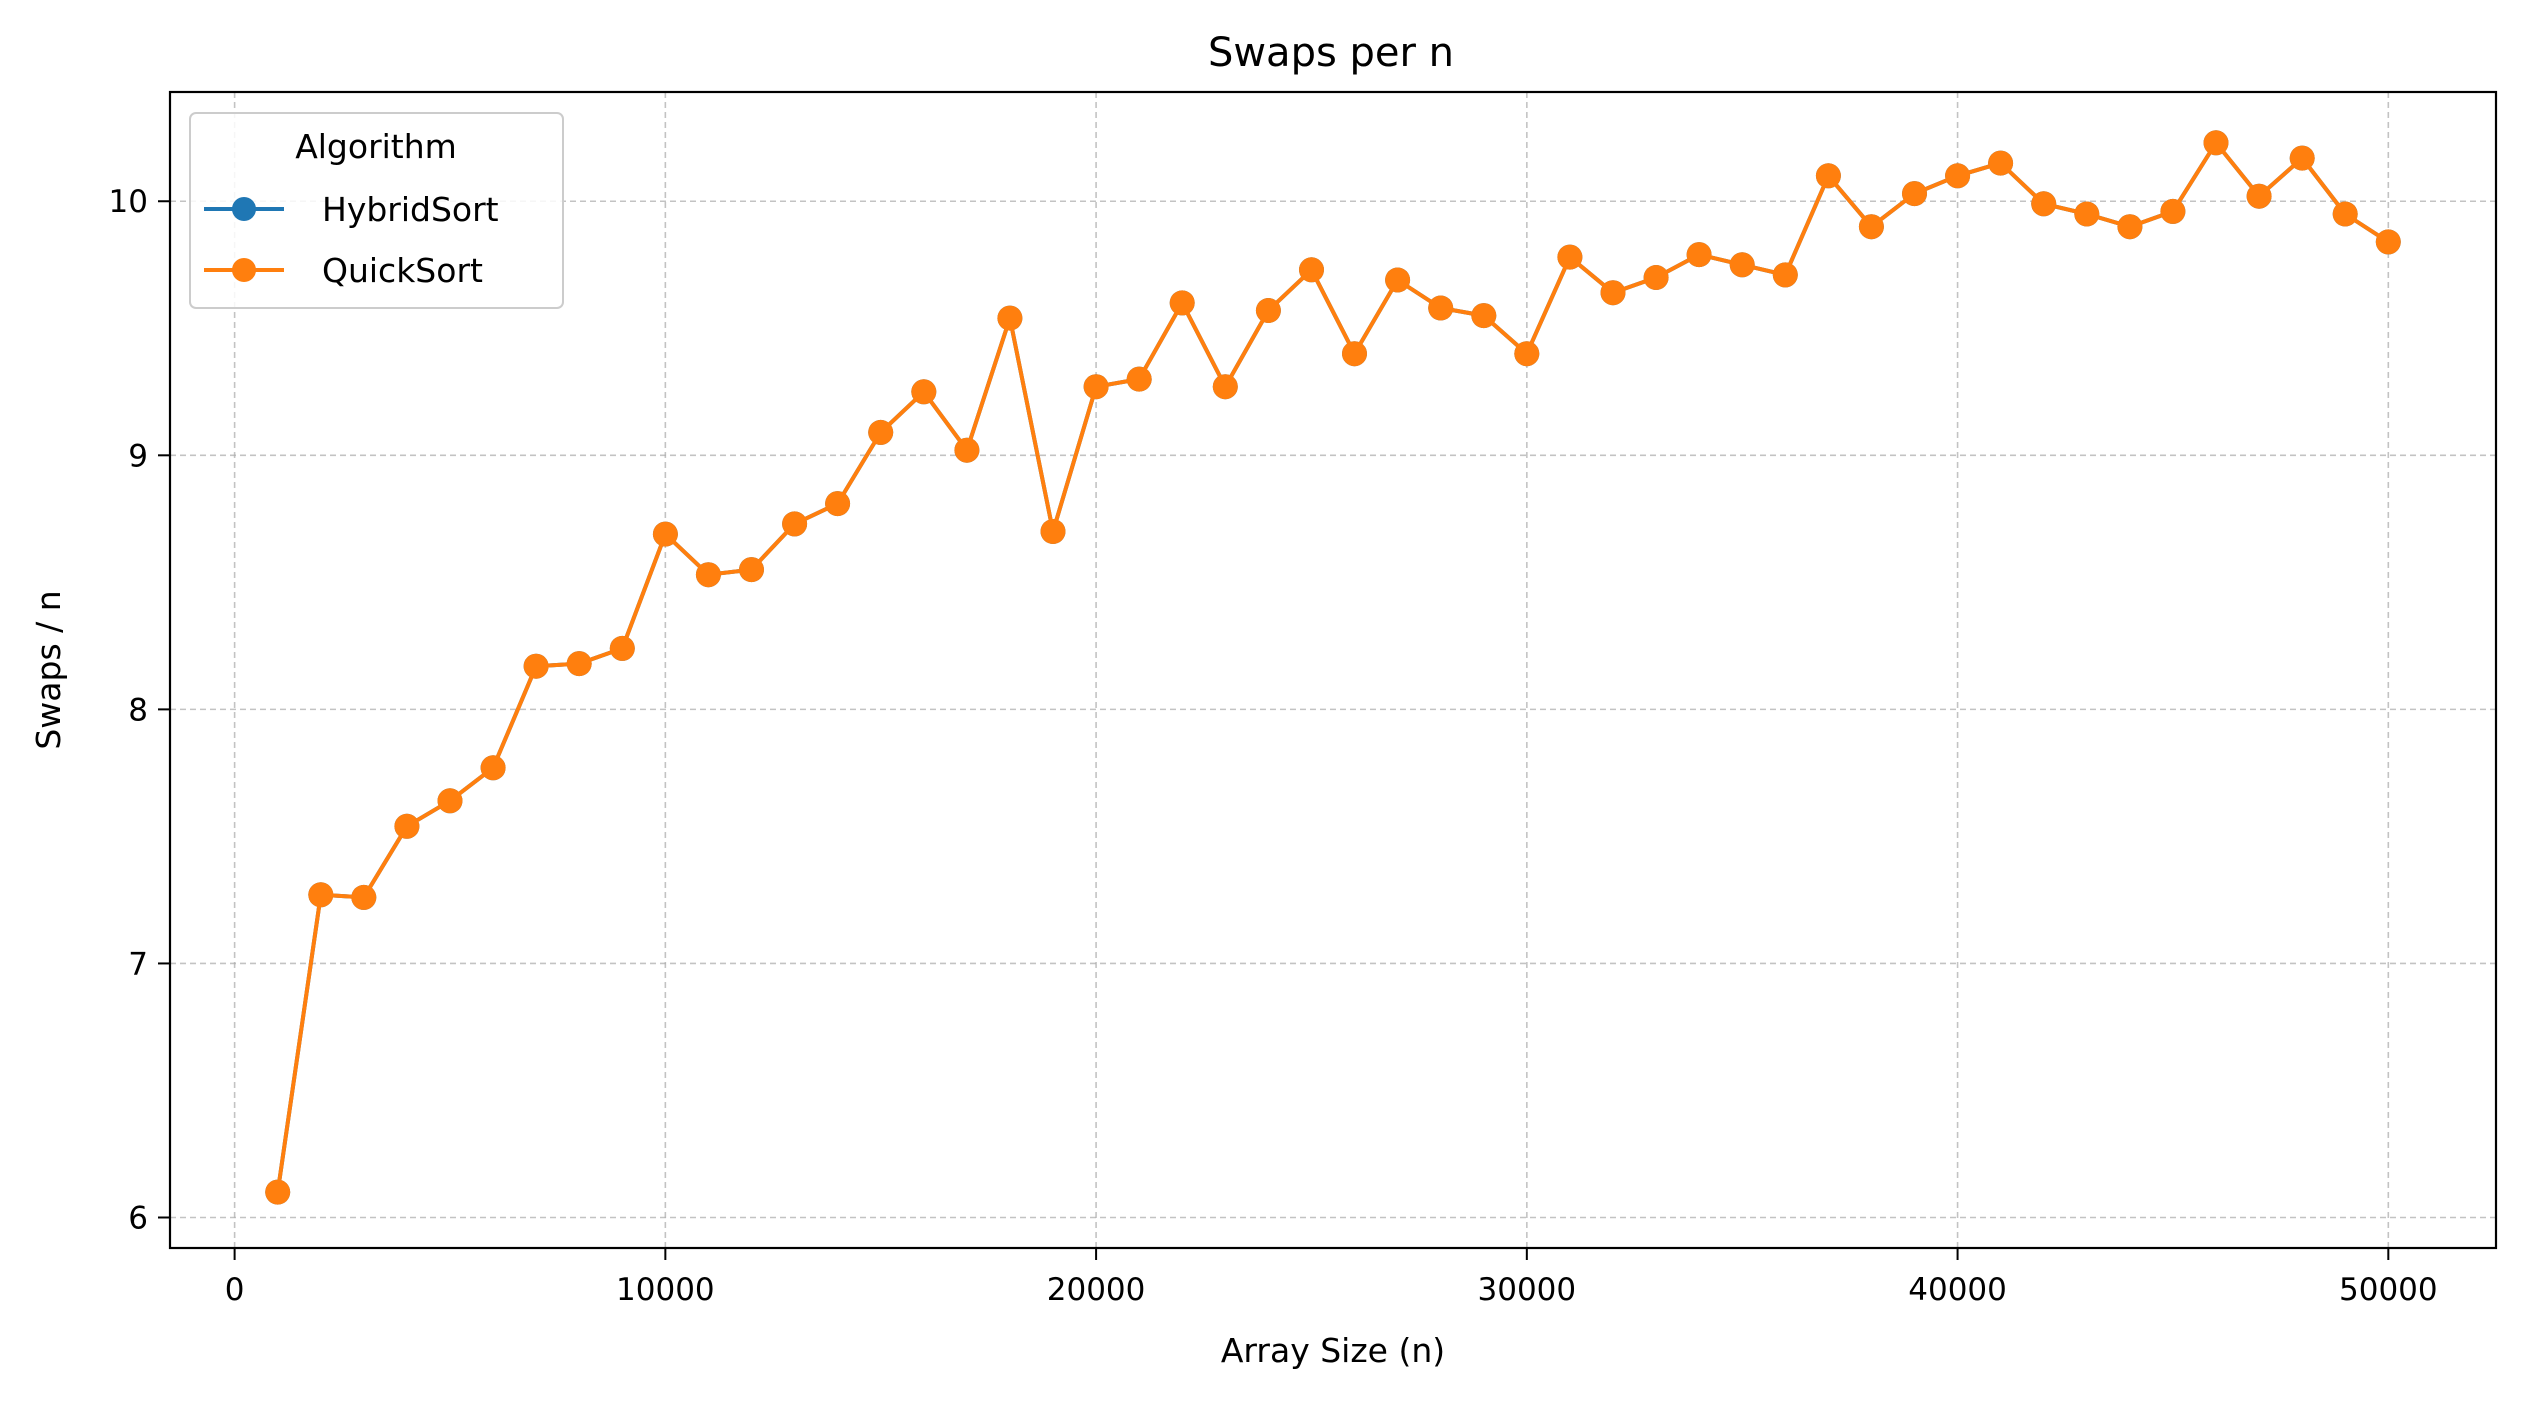 The height and width of the screenshot is (1403, 2523). What do you see at coordinates (128, 202) in the screenshot?
I see `y-tick-label: 10` at bounding box center [128, 202].